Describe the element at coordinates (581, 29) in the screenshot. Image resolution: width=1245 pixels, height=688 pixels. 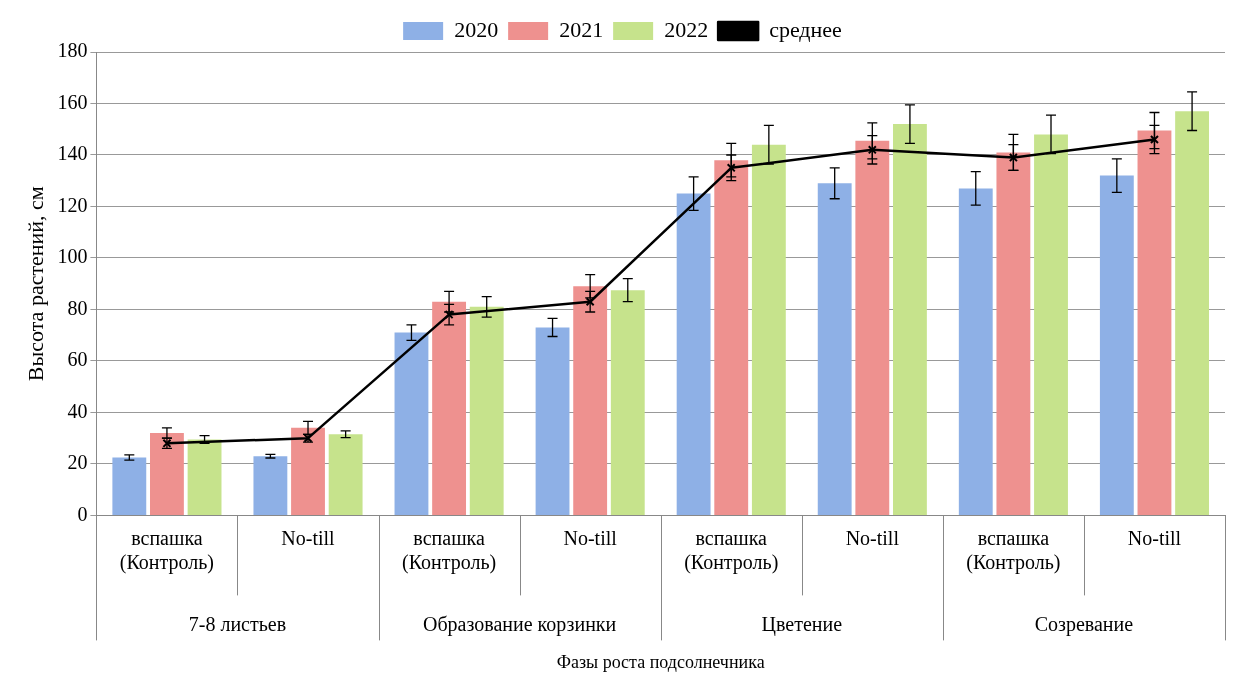
I see `legend-label: 2021` at that location.